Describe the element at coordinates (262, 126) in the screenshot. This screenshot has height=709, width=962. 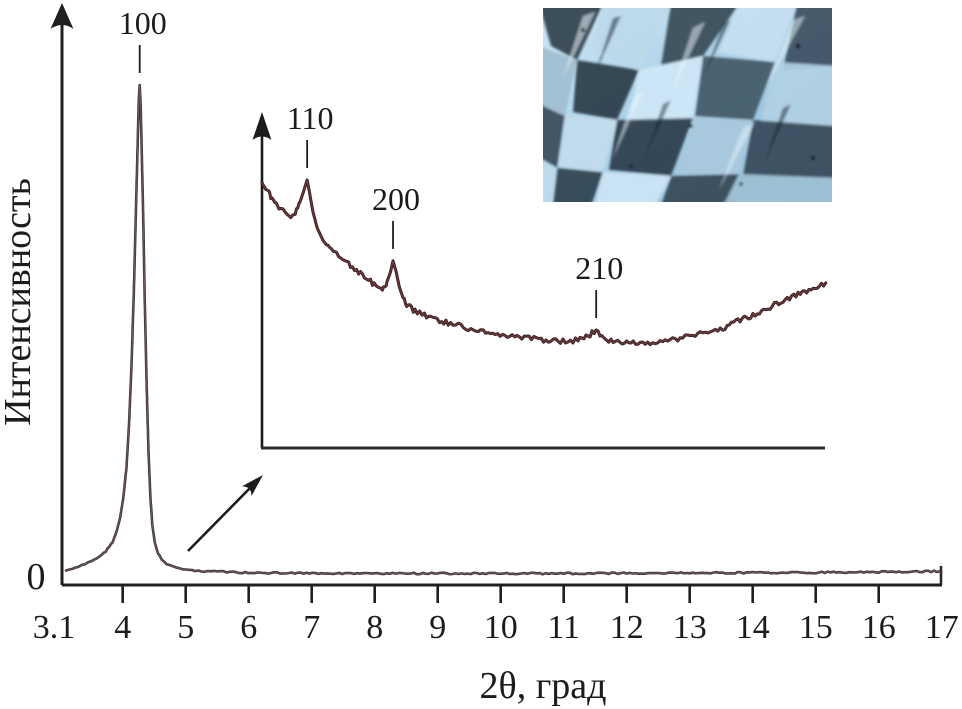
I see `inset-y-axis-arrowhead-icon` at that location.